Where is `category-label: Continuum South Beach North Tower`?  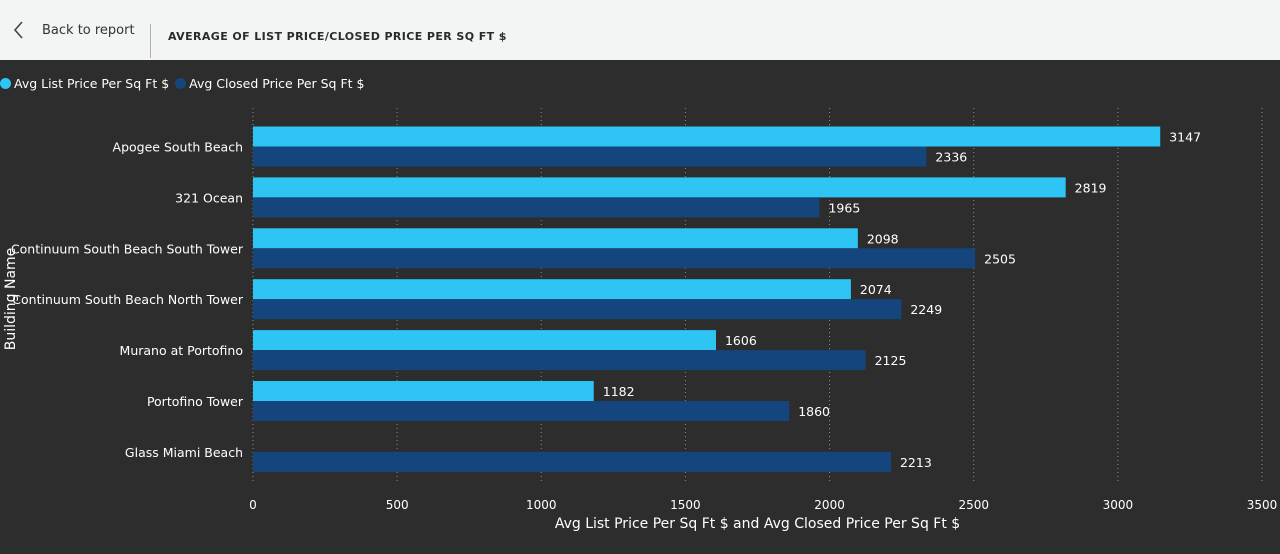 category-label: Continuum South Beach North Tower is located at coordinates (128, 299).